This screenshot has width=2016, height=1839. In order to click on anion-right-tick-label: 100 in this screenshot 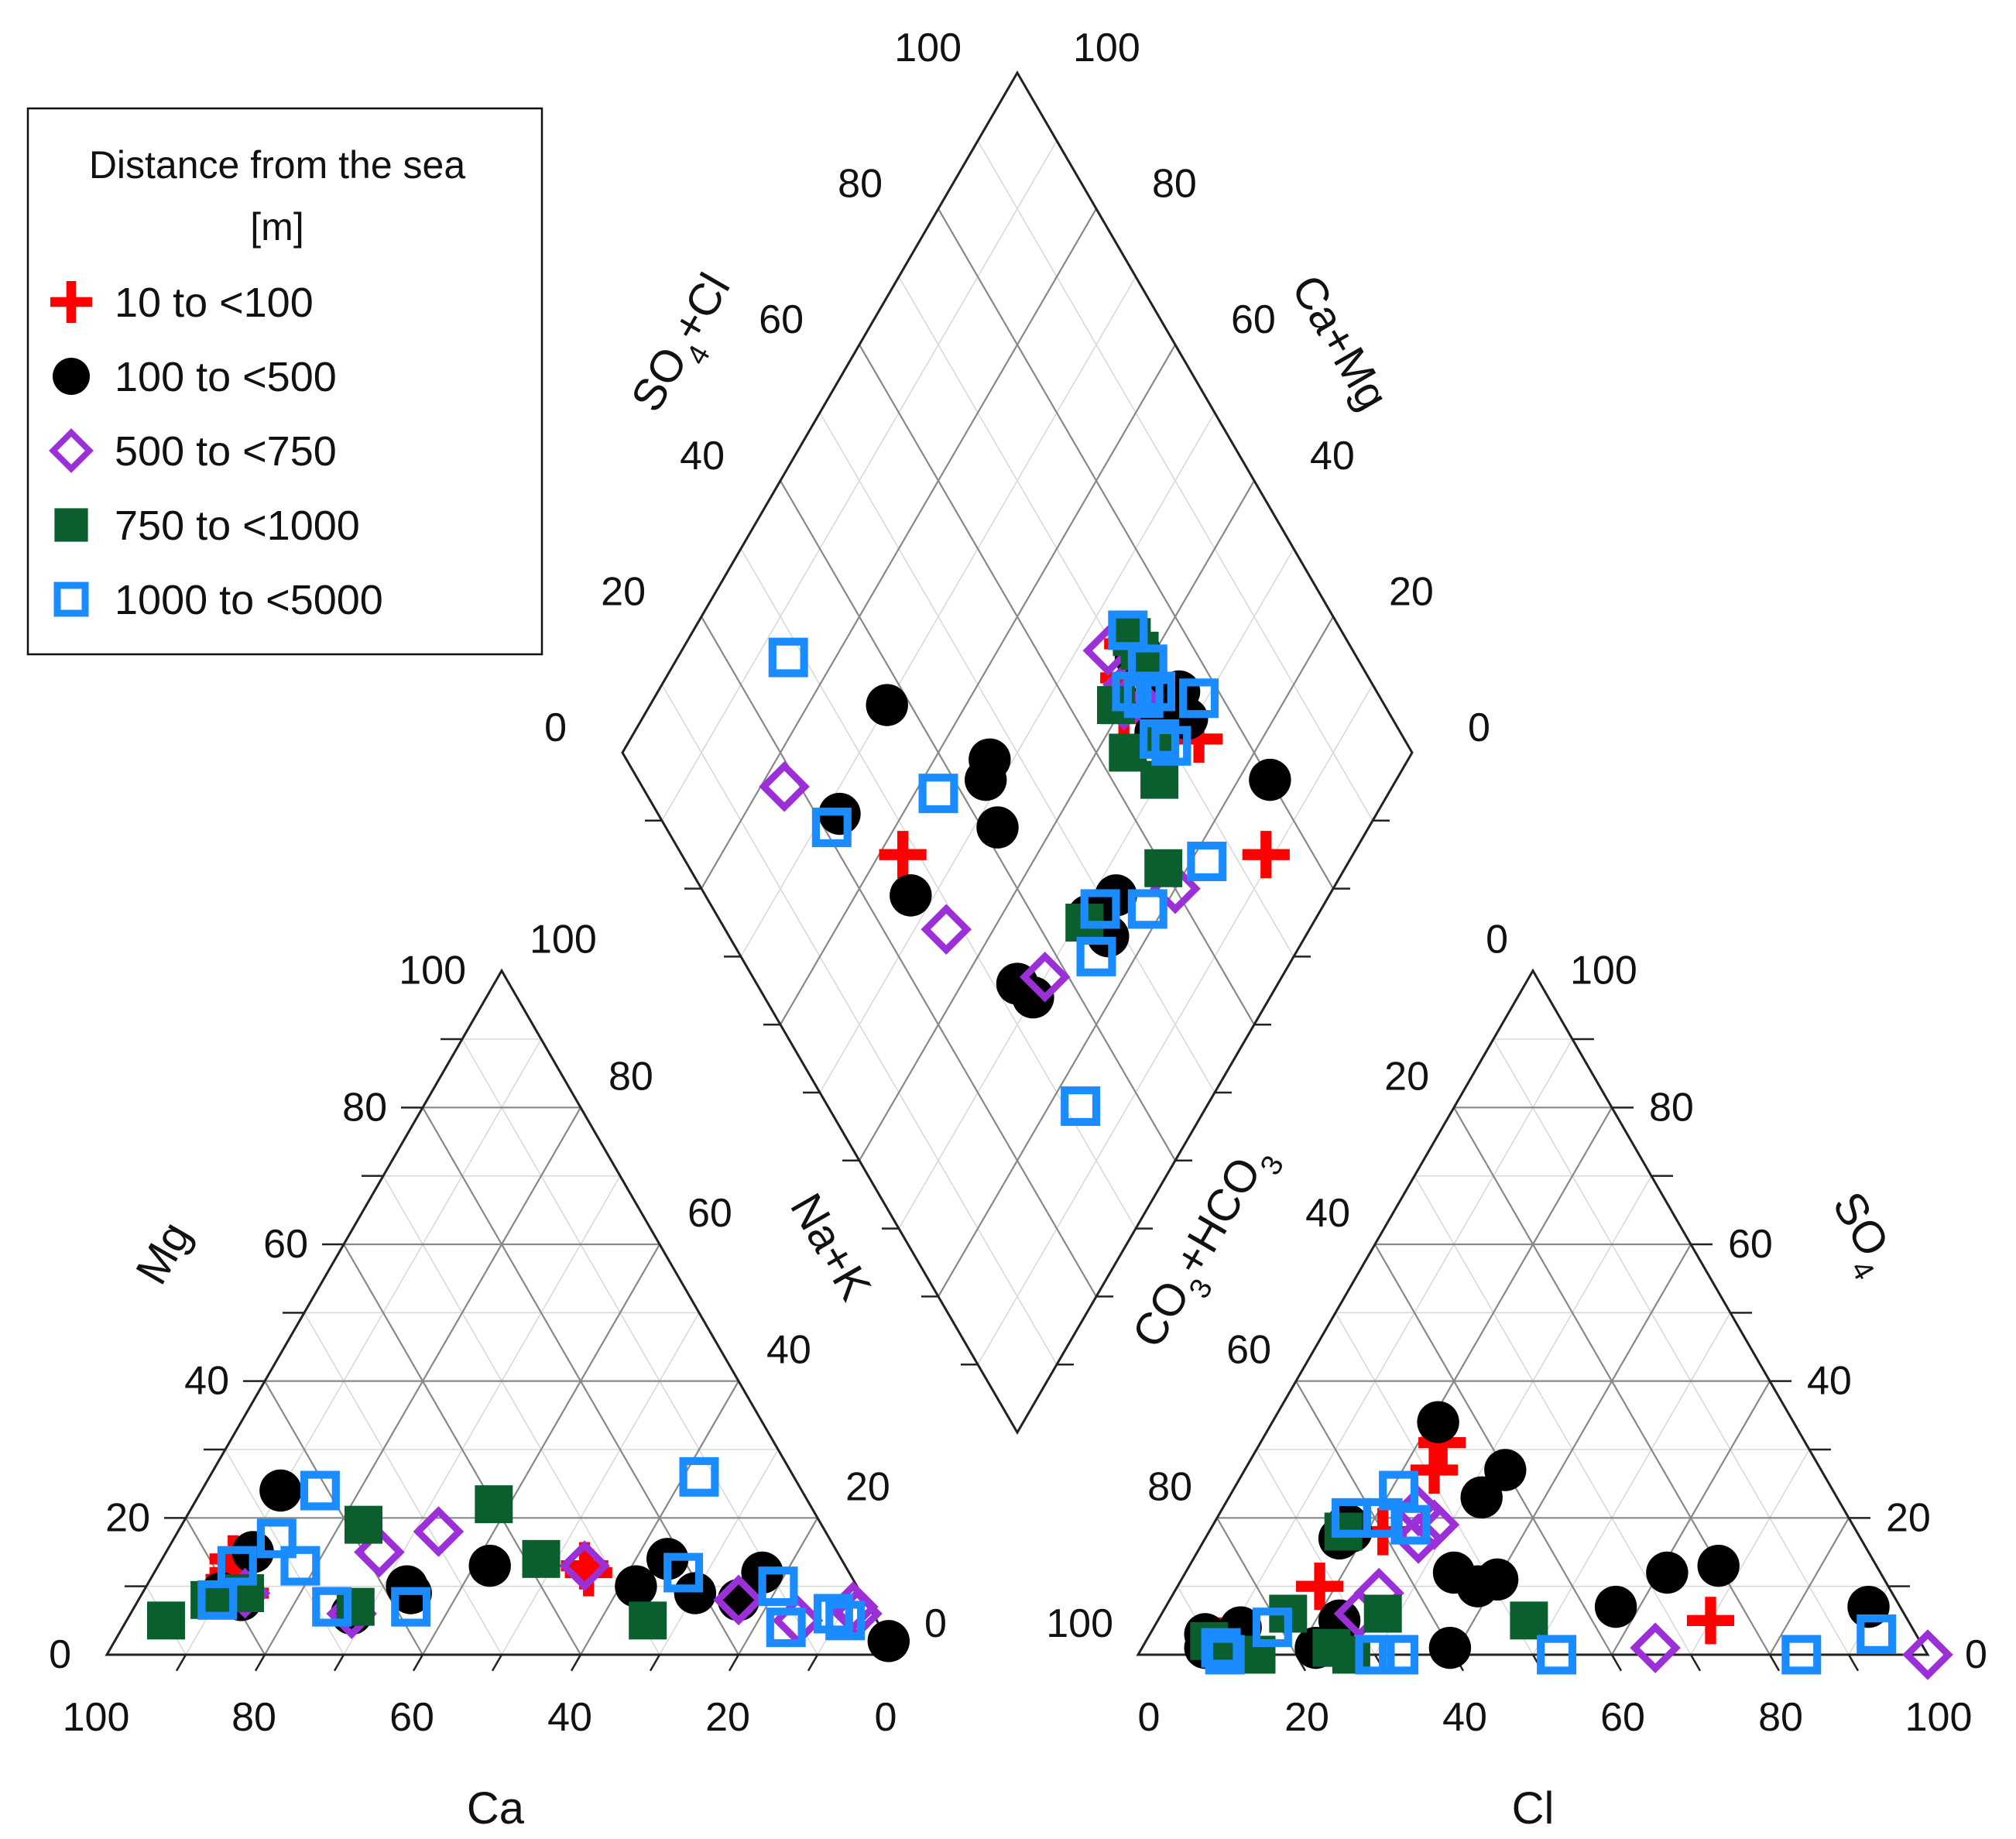, I will do `click(1603, 971)`.